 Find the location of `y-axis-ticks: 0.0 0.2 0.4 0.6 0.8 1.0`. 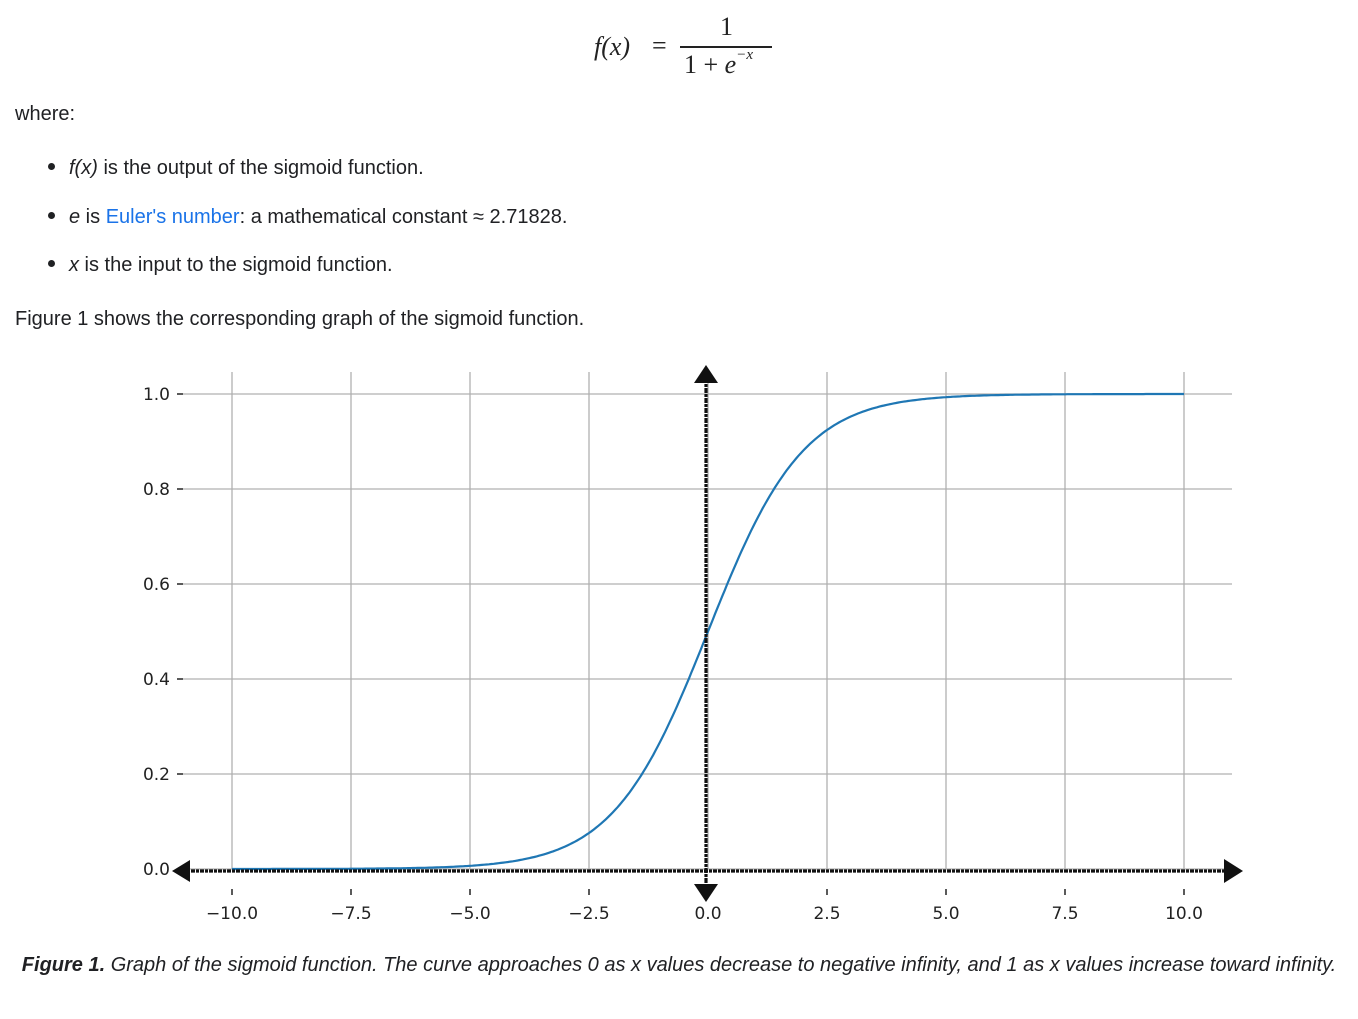

y-axis-ticks: 0.0 0.2 0.4 0.6 0.8 1.0 is located at coordinates (163, 632).